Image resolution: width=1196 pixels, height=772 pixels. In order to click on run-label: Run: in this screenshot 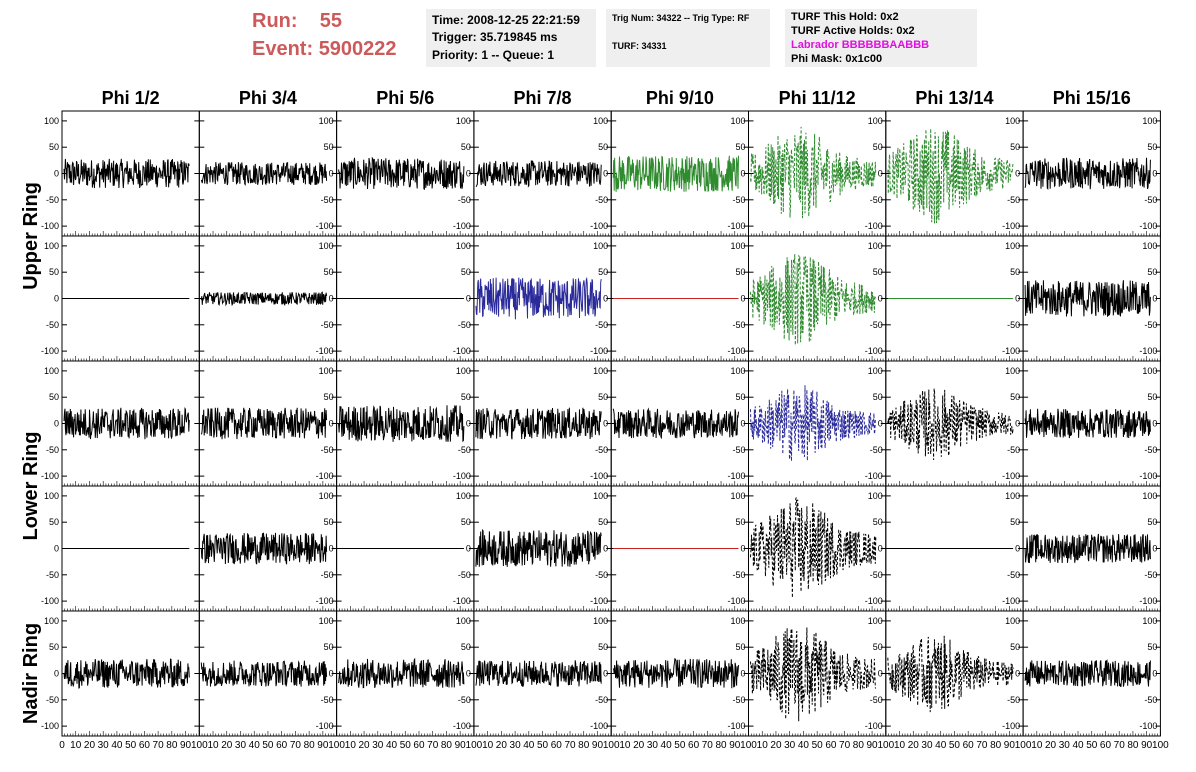, I will do `click(275, 21)`.